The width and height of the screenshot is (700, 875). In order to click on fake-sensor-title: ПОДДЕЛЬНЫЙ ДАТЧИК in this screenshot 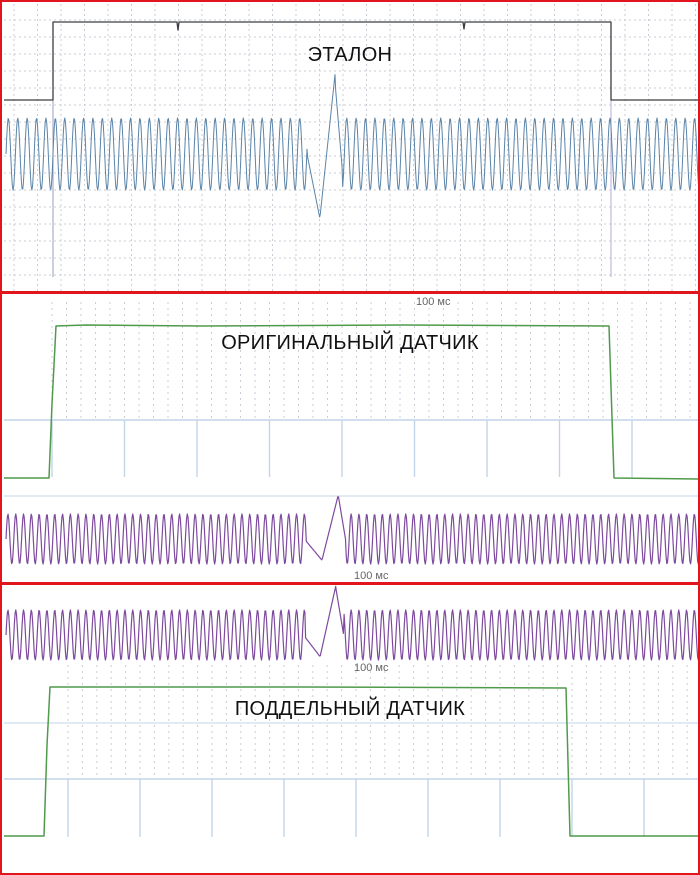, I will do `click(350, 709)`.